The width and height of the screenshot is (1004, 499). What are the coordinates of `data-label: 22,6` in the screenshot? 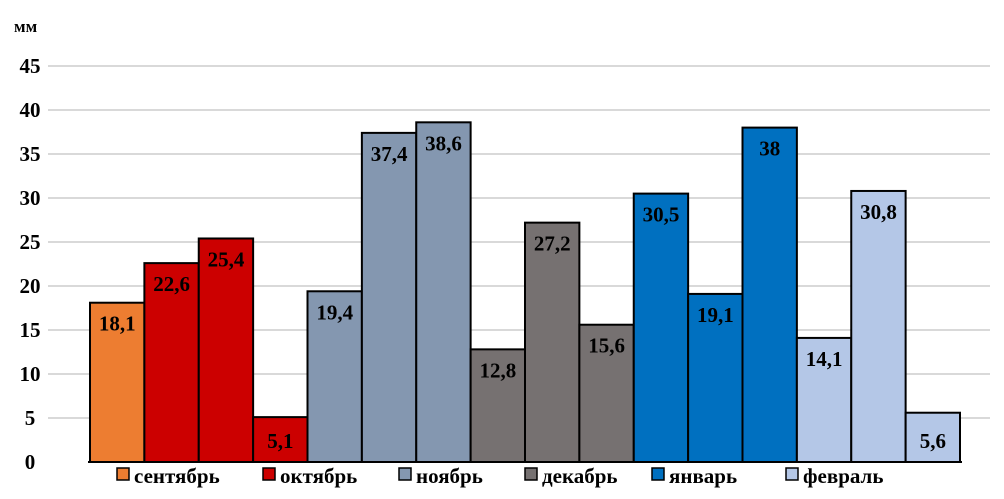 It's located at (171, 284).